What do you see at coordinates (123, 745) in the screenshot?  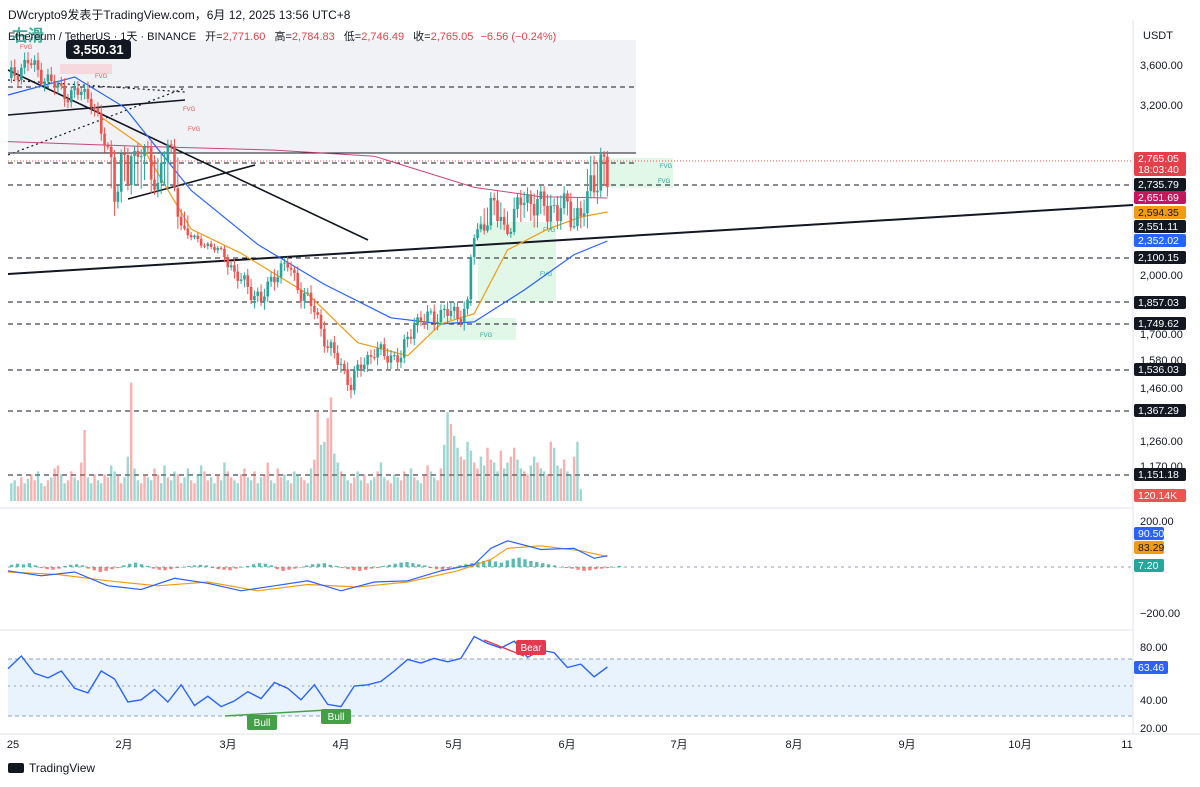 I see `time-tick-label: 2月` at bounding box center [123, 745].